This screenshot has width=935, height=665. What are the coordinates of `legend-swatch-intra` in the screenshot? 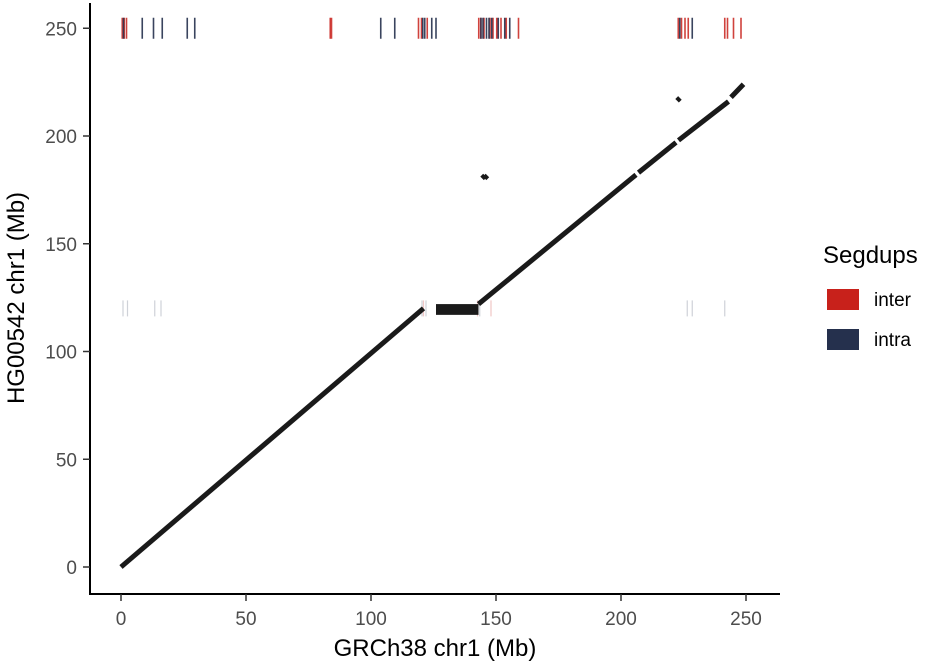 It's located at (843, 339).